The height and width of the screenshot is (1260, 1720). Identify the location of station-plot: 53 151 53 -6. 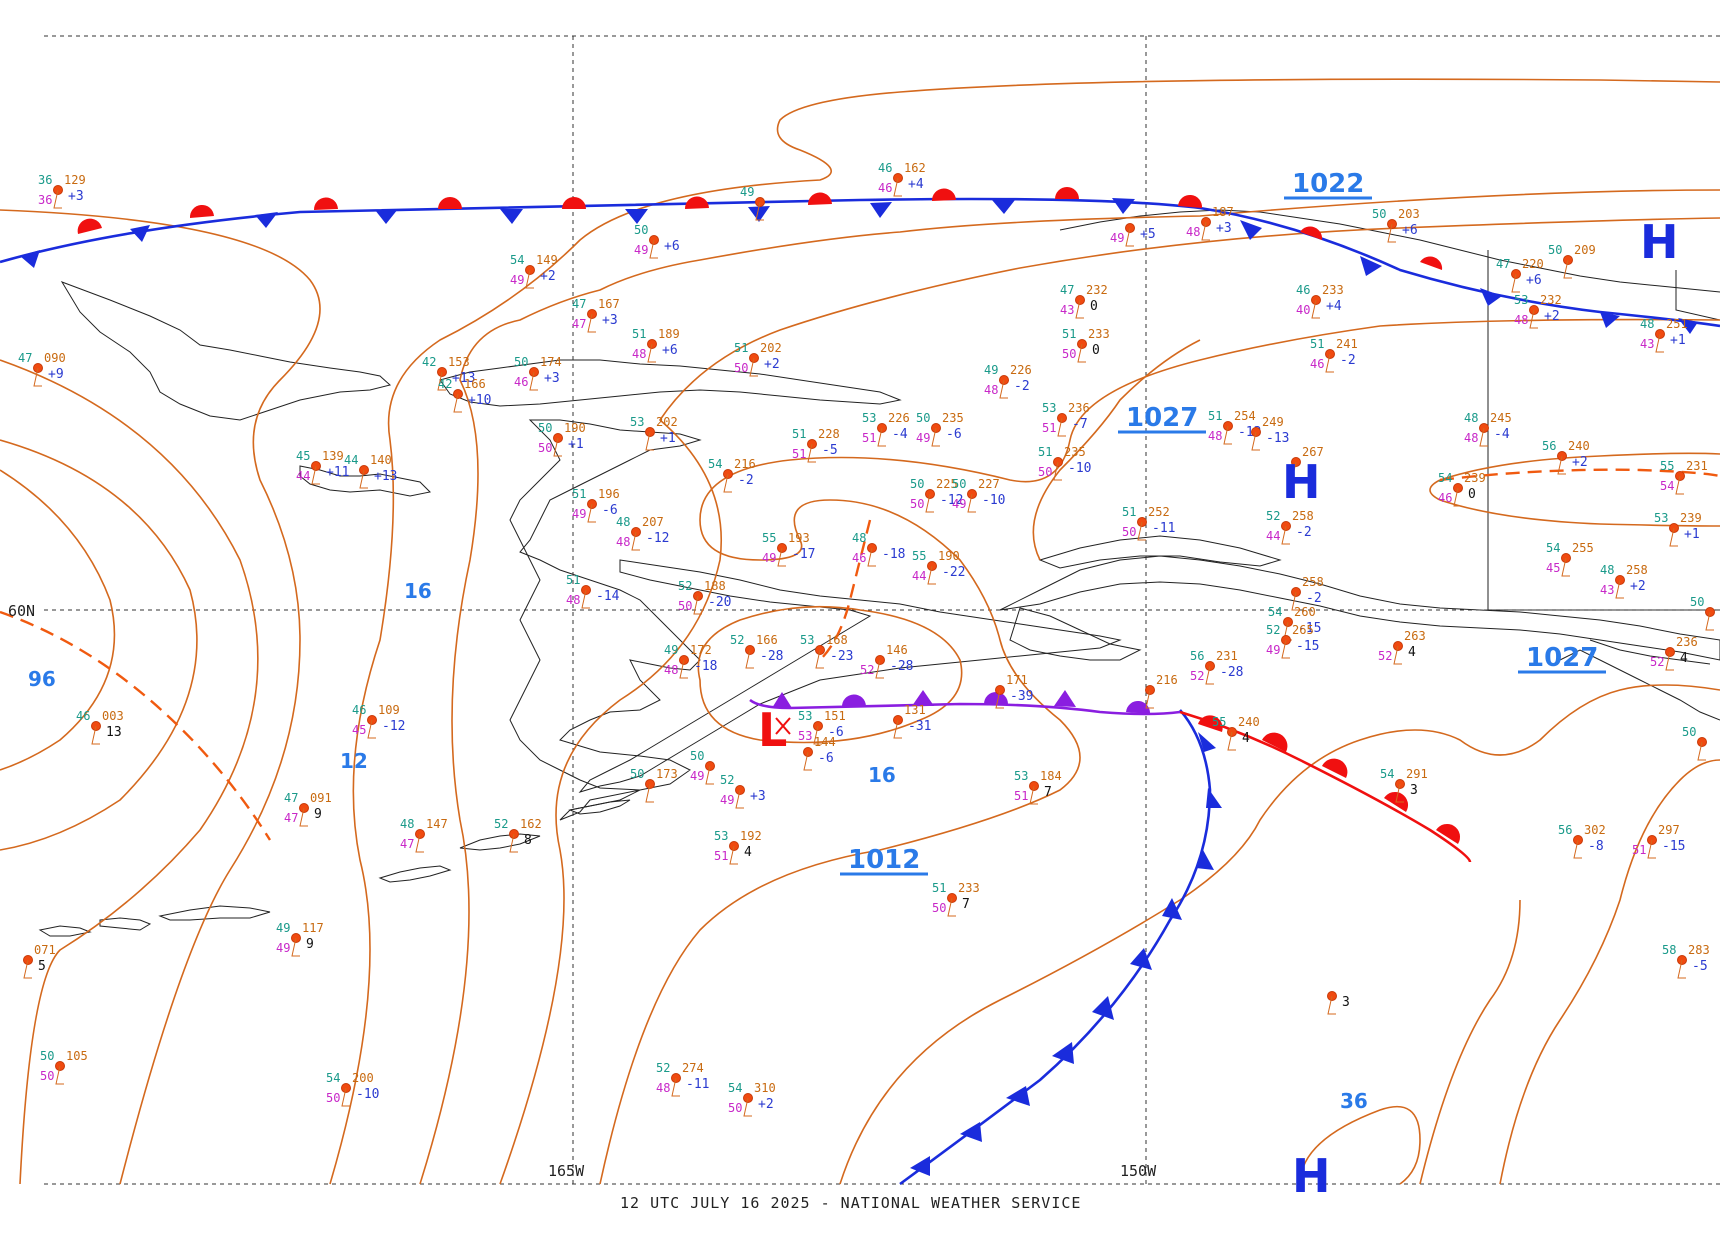
(822, 727).